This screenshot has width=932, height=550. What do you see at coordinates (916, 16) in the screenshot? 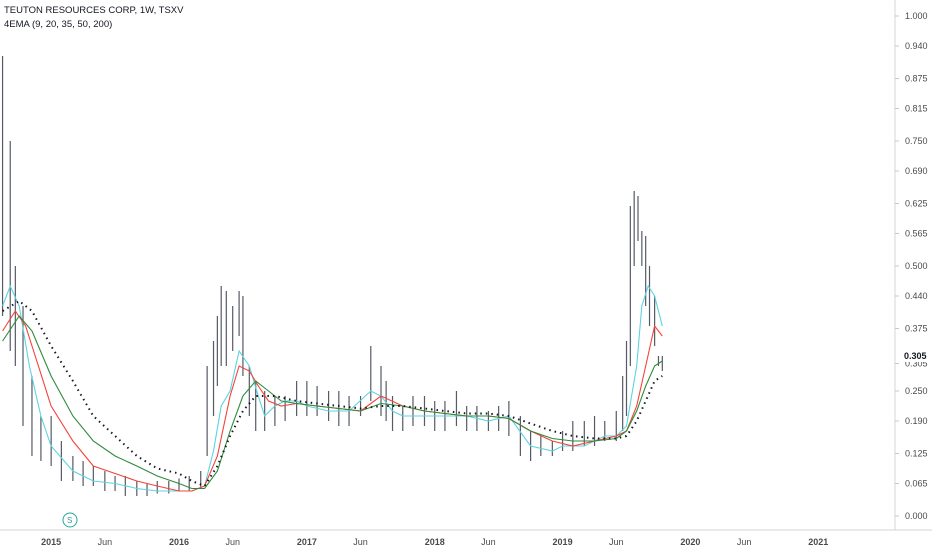
I see `y-tick-label: 1.000` at bounding box center [916, 16].